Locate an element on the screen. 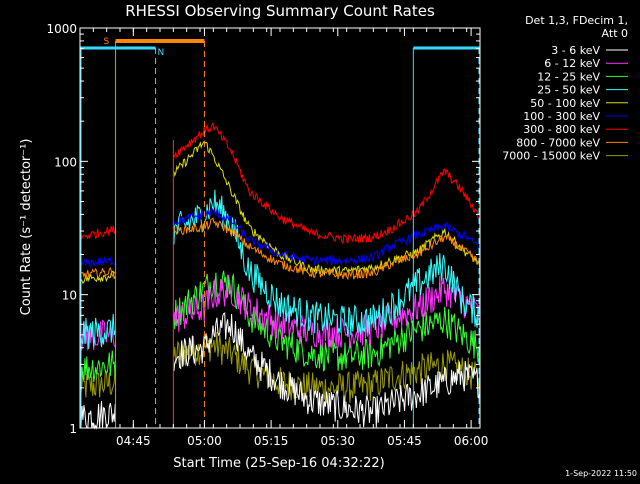 The height and width of the screenshot is (484, 640). legend-label: 25 - 50 keV is located at coordinates (568, 90).